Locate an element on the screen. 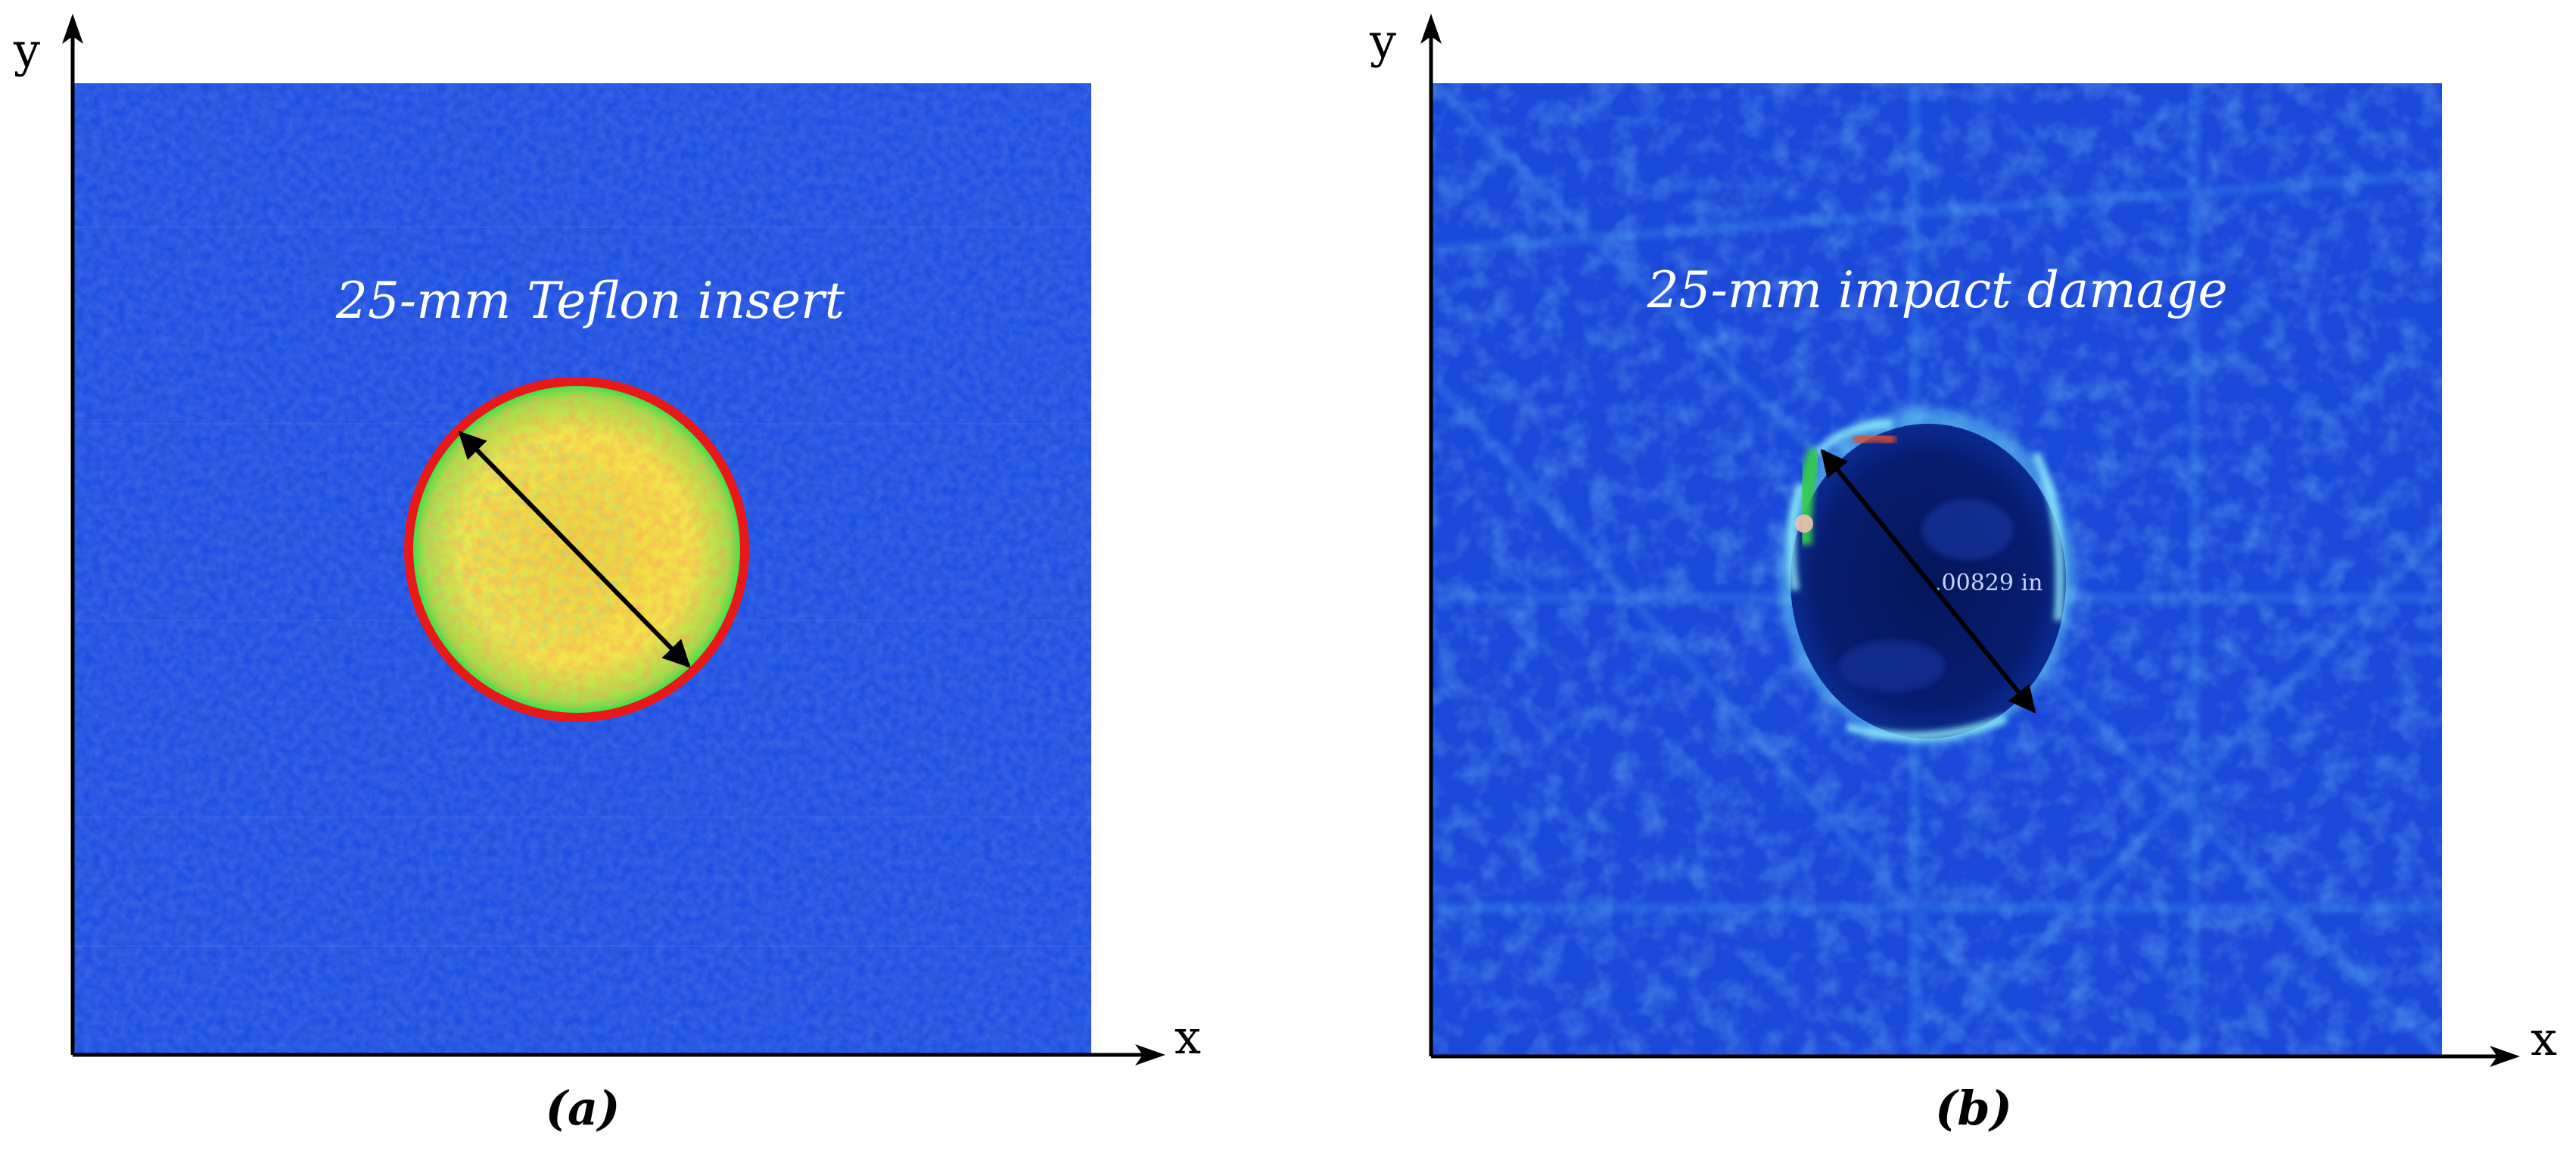 Image resolution: width=2576 pixels, height=1154 pixels. panel-a-defect-outline is located at coordinates (576, 549).